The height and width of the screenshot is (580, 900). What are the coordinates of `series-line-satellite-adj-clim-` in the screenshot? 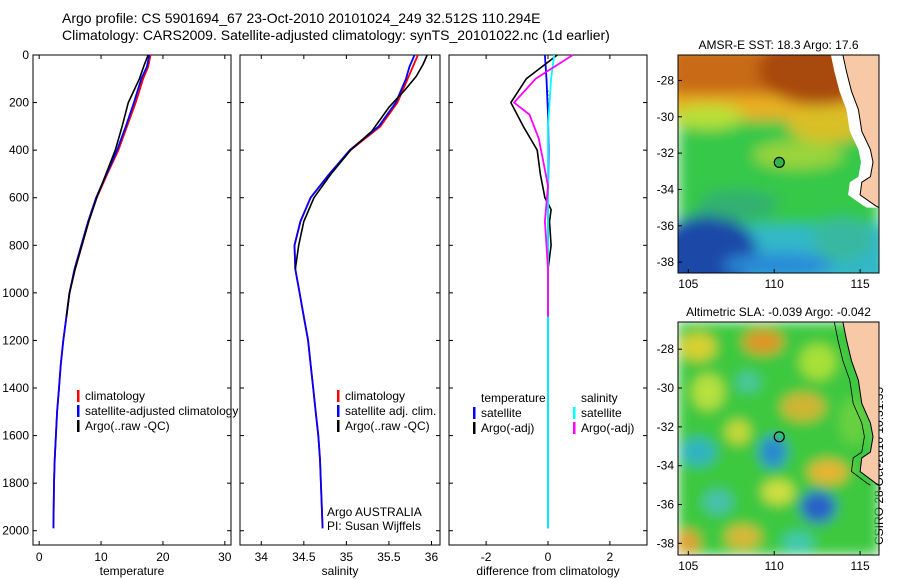 It's located at (354, 291).